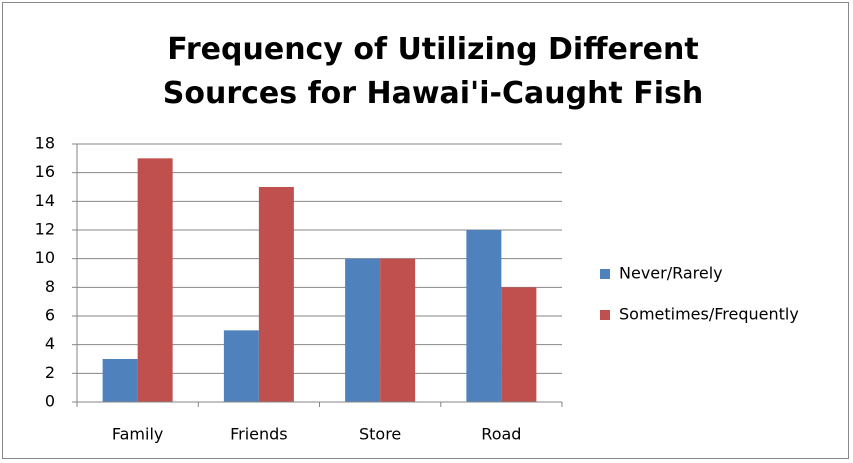 Image resolution: width=853 pixels, height=463 pixels. What do you see at coordinates (45, 143) in the screenshot?
I see `y-tick-label: 18` at bounding box center [45, 143].